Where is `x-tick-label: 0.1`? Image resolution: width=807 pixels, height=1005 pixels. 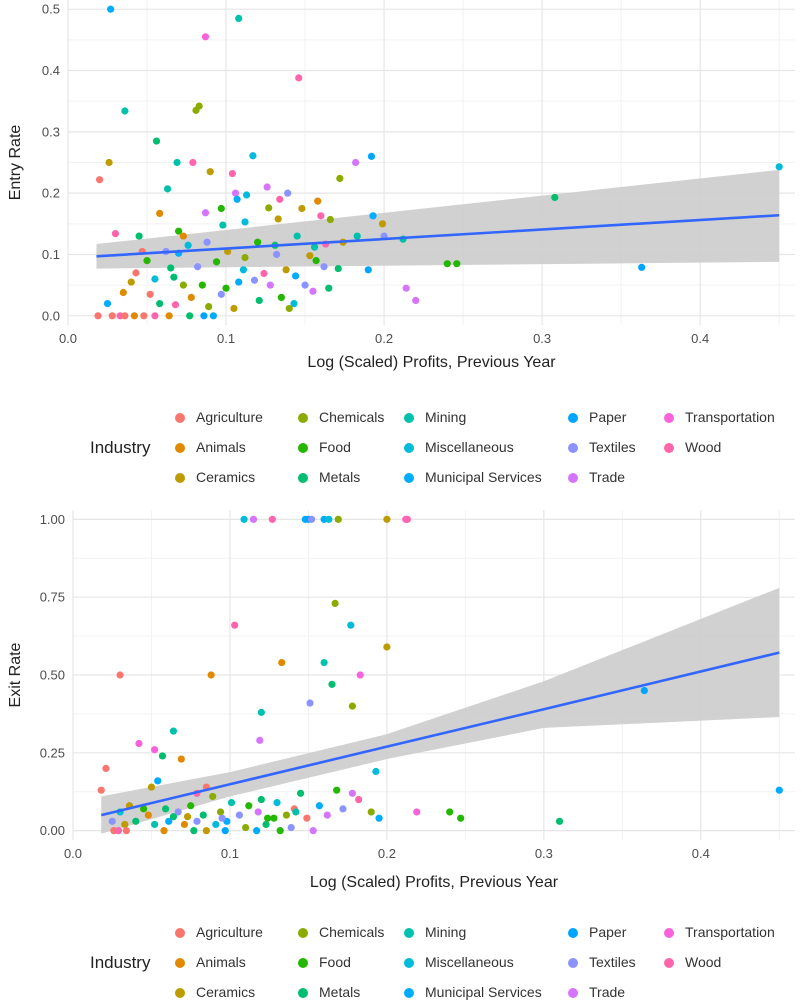 x-tick-label: 0.1 is located at coordinates (230, 853).